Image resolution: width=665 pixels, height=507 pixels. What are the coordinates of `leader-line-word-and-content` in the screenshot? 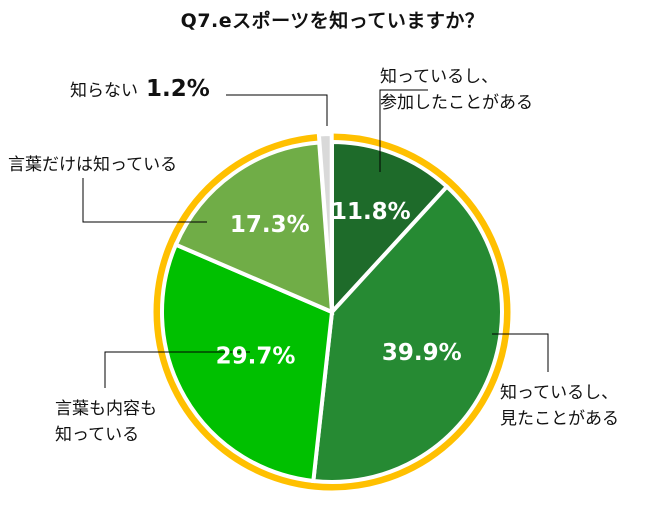 It's located at (177, 369).